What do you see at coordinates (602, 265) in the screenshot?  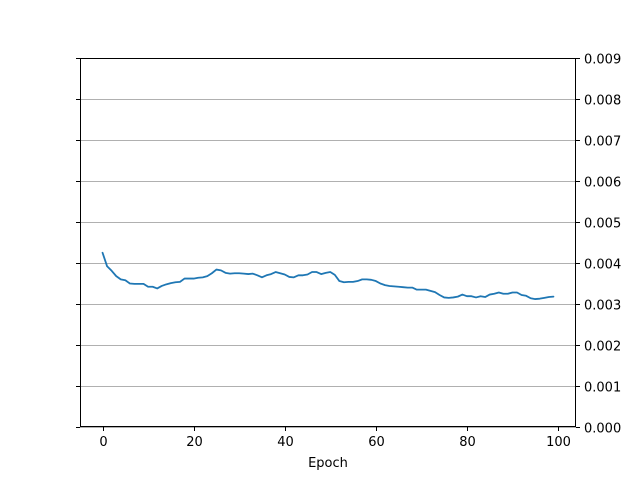 I see `y-tick-label-4: 0.004` at bounding box center [602, 265].